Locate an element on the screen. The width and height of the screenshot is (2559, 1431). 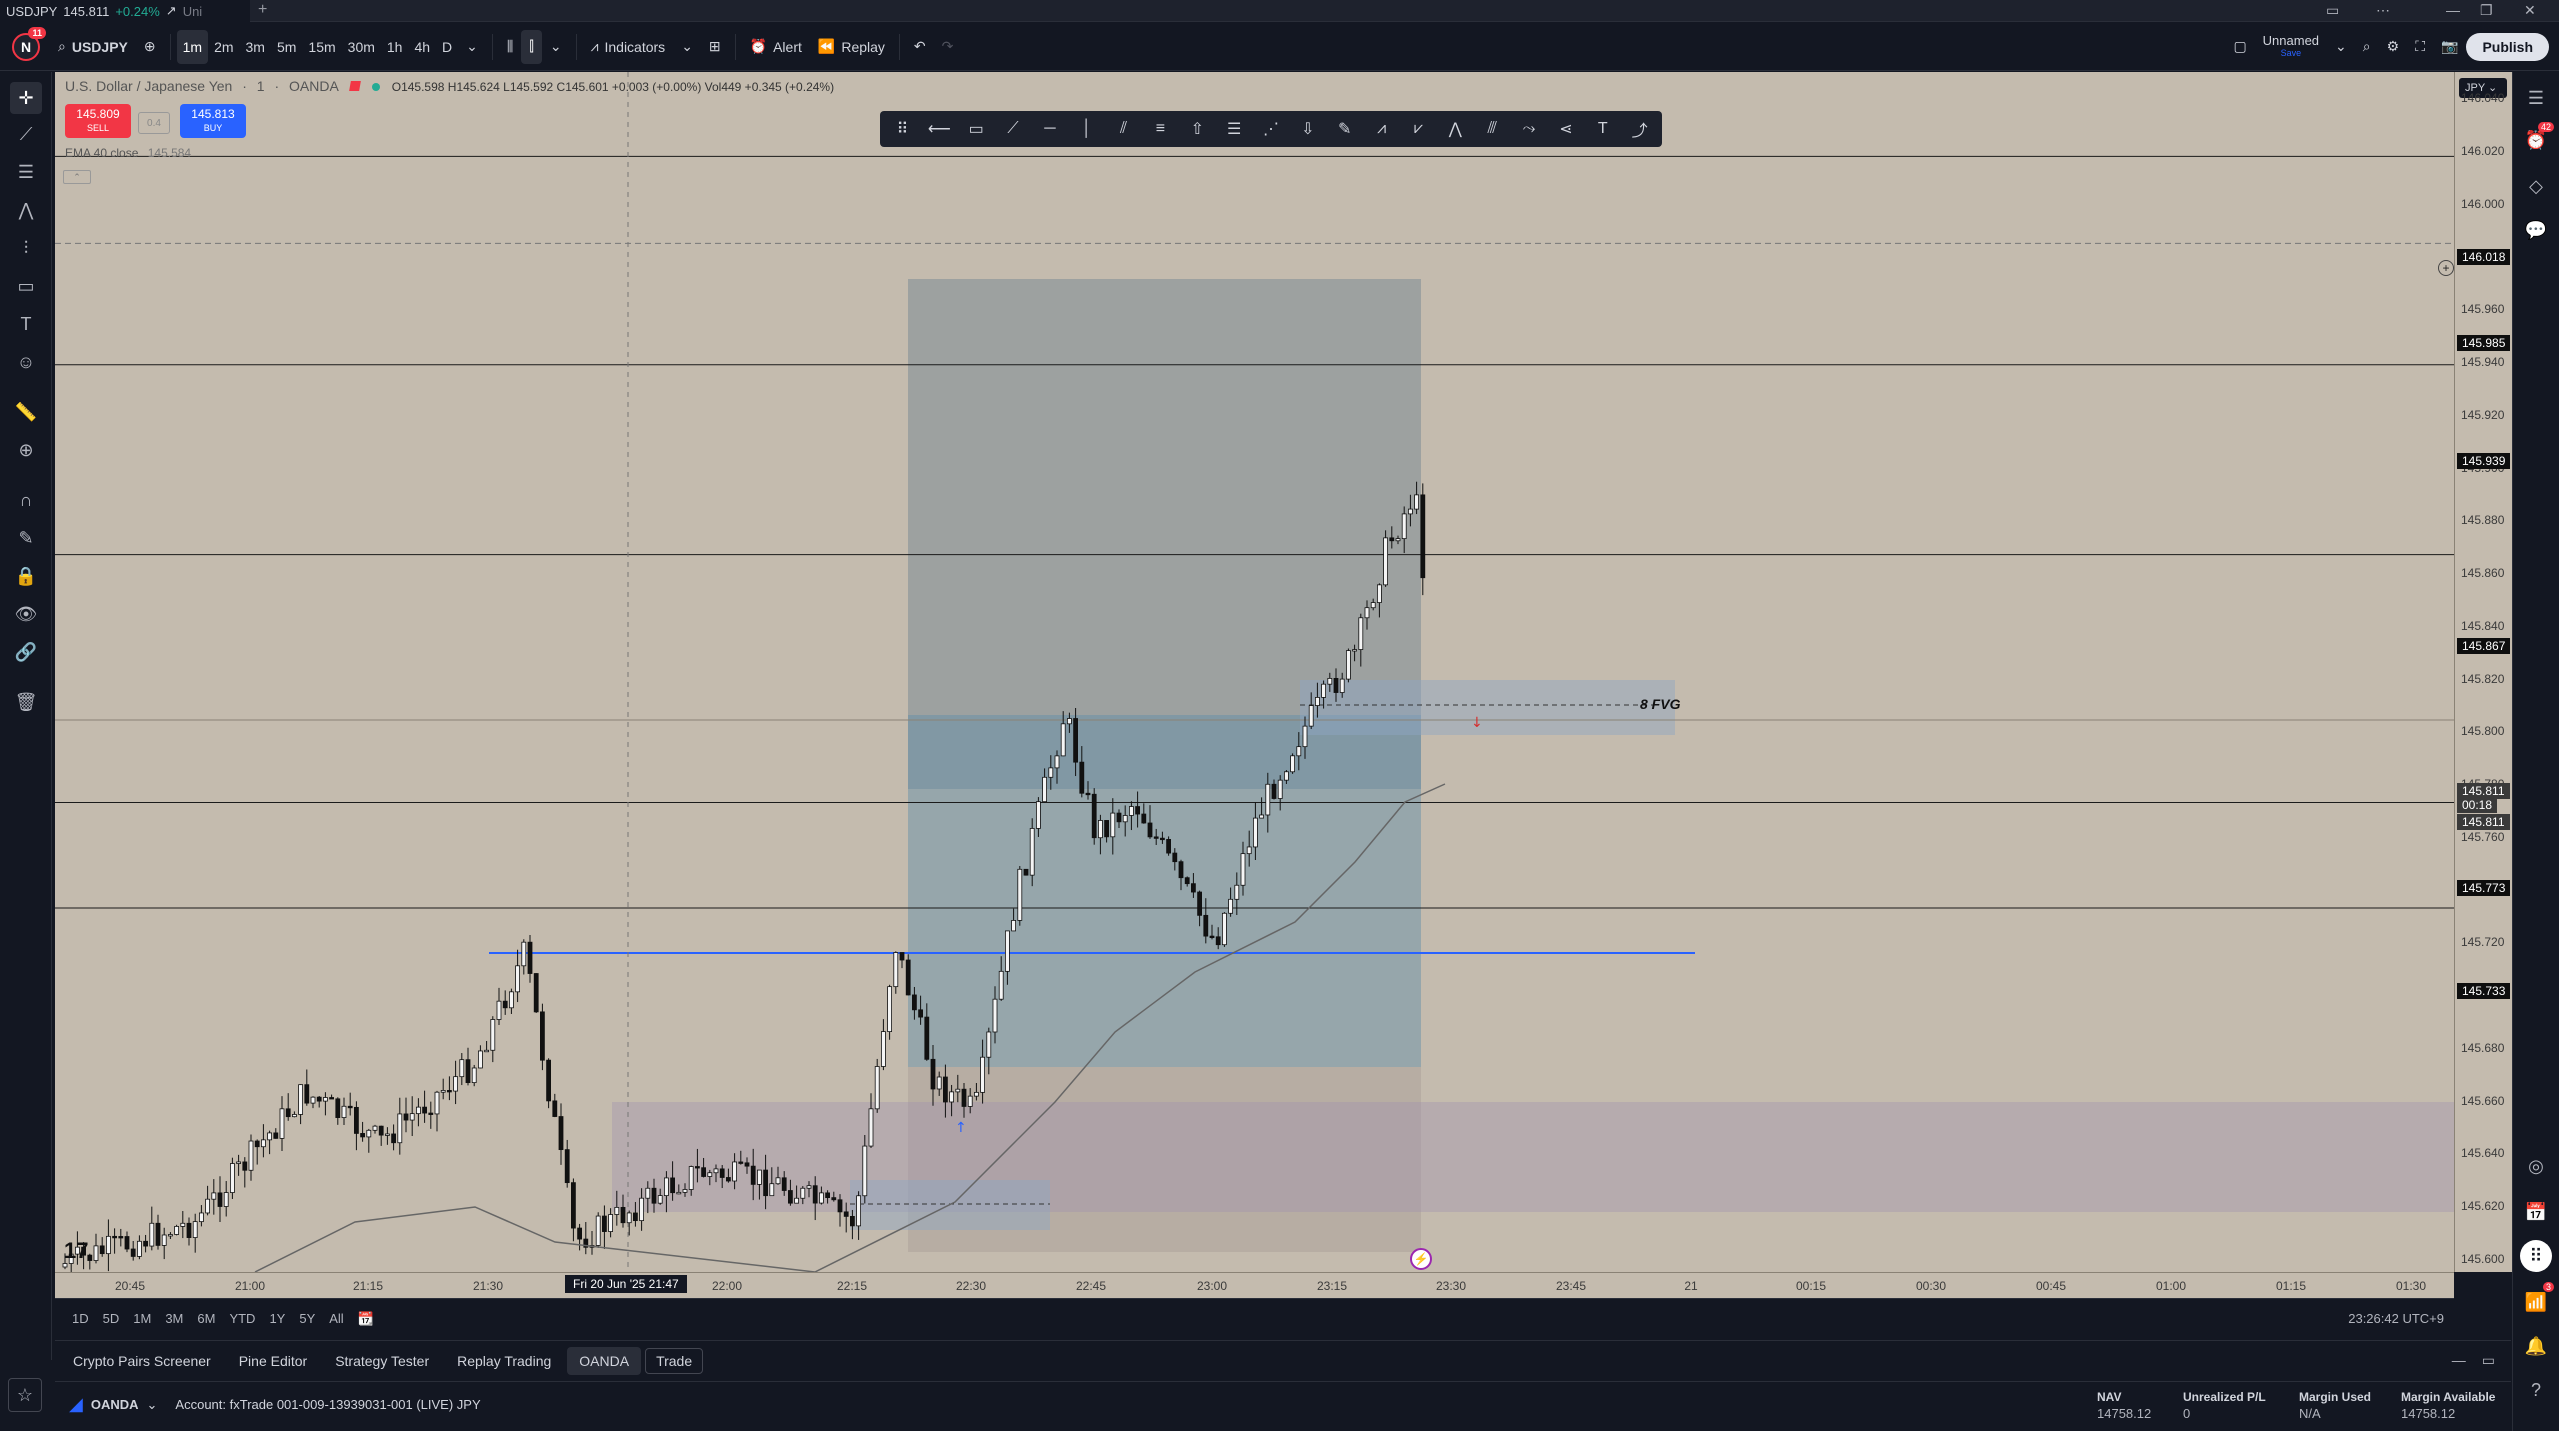
zoom-icon: ⊕ is located at coordinates (26, 449).